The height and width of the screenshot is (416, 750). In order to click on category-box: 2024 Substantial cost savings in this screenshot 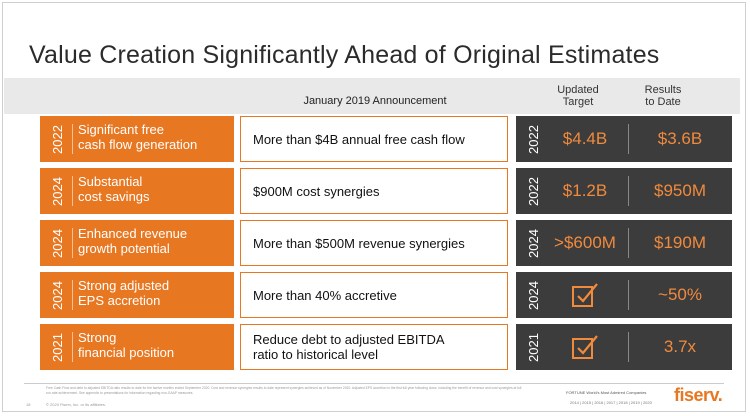, I will do `click(137, 191)`.